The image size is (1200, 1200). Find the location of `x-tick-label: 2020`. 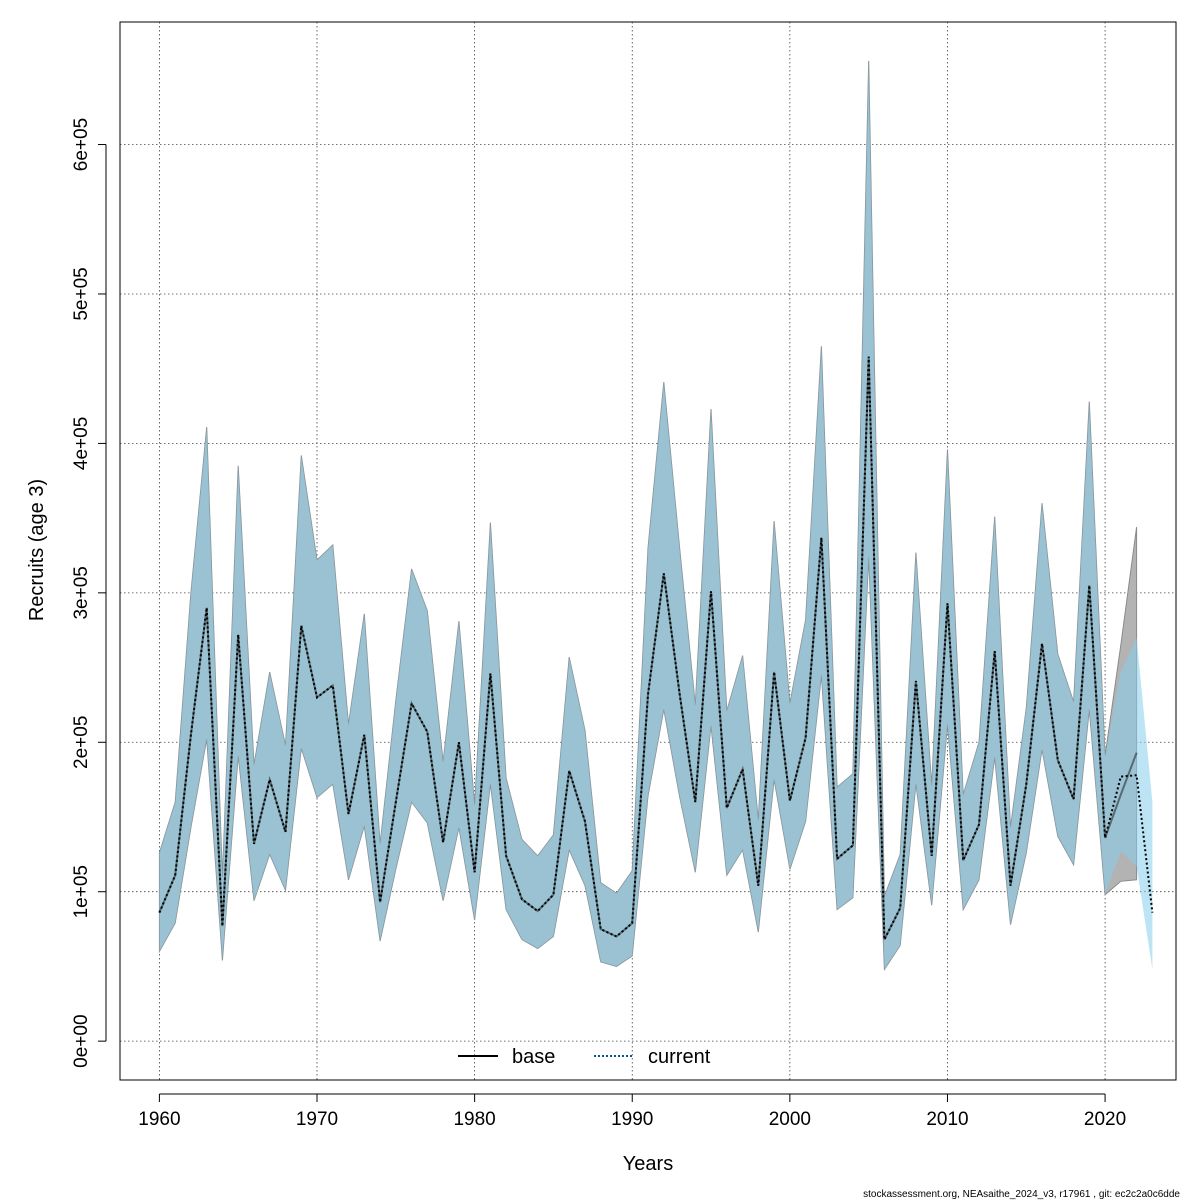

x-tick-label: 2020 is located at coordinates (1105, 1119).